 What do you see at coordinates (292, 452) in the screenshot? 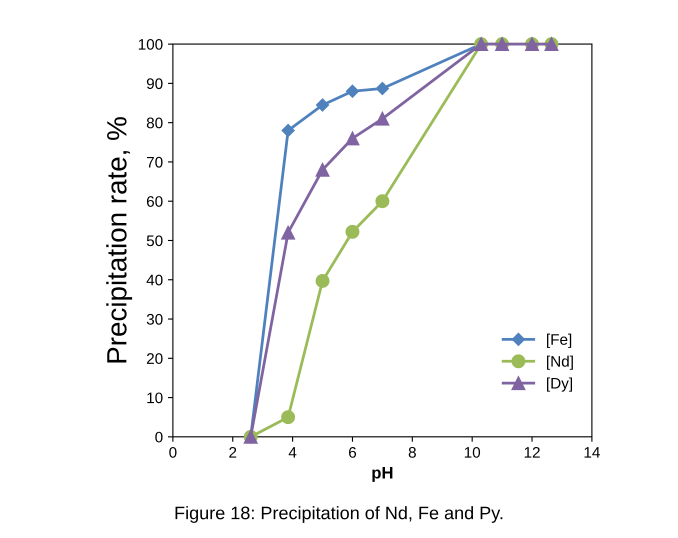
I see `x-tick-label: 4` at bounding box center [292, 452].